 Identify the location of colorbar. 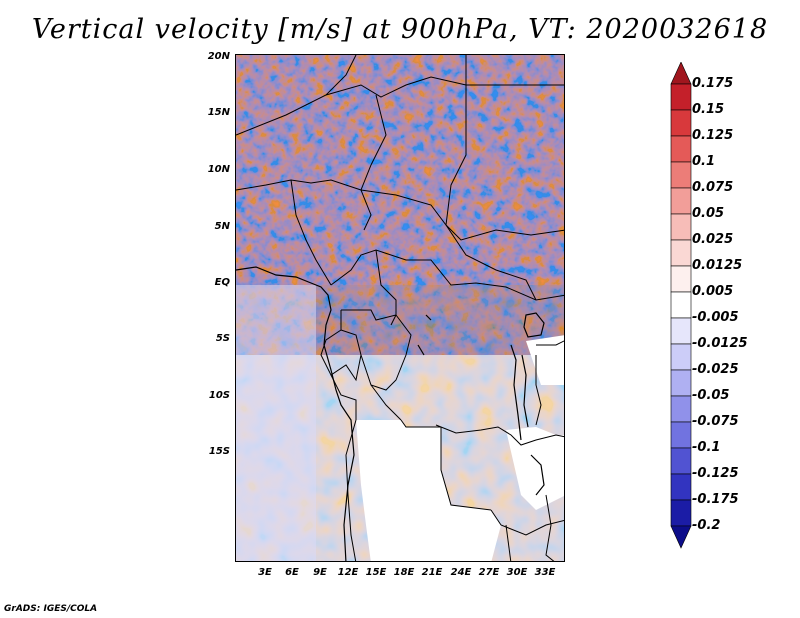
(681, 305).